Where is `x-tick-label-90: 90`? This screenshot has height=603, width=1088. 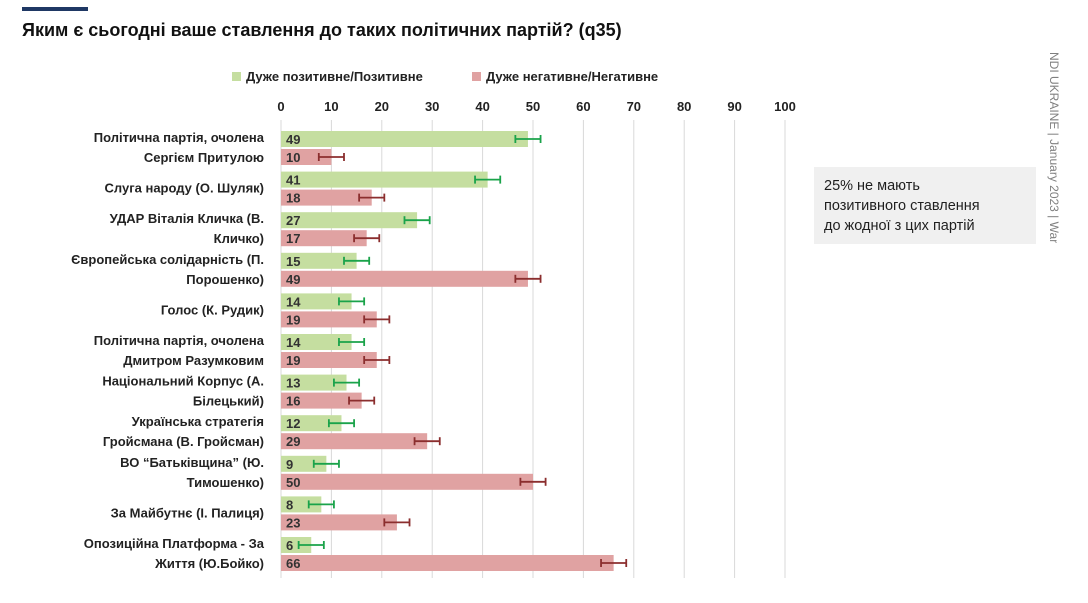
x-tick-label-90: 90 is located at coordinates (734, 106).